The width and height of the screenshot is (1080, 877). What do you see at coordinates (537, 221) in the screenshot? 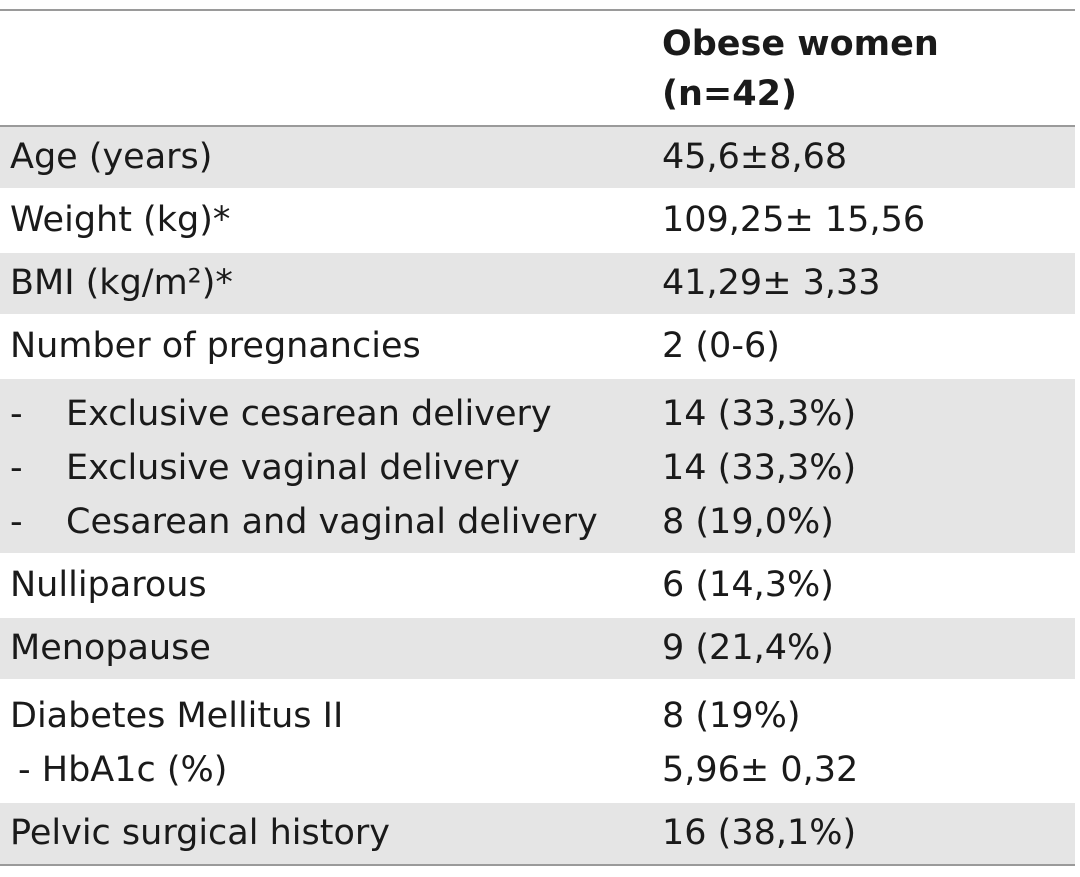
I see `table-row-weight: Weight (kg)* 109,25± 15,56` at bounding box center [537, 221].